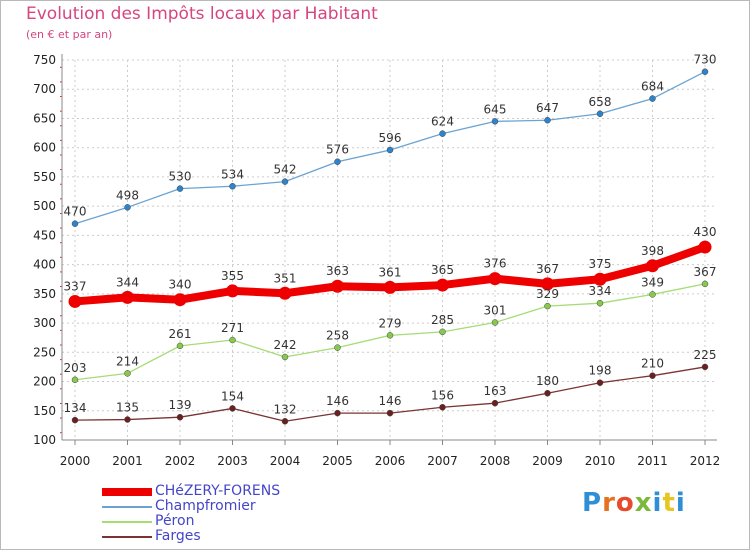 This screenshot has width=750, height=550. What do you see at coordinates (44, 382) in the screenshot?
I see `y-tick-label: 200` at bounding box center [44, 382].